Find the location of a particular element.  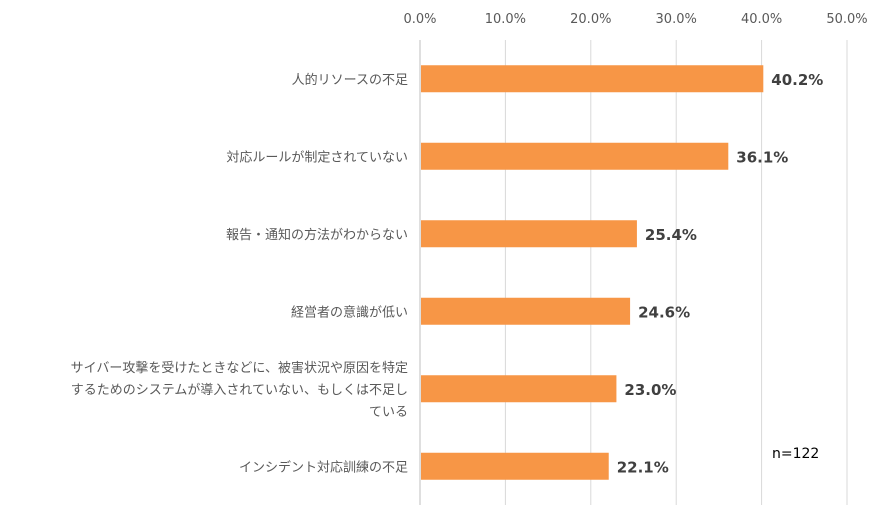

category-label: 人的リソースの不足 is located at coordinates (350, 80).